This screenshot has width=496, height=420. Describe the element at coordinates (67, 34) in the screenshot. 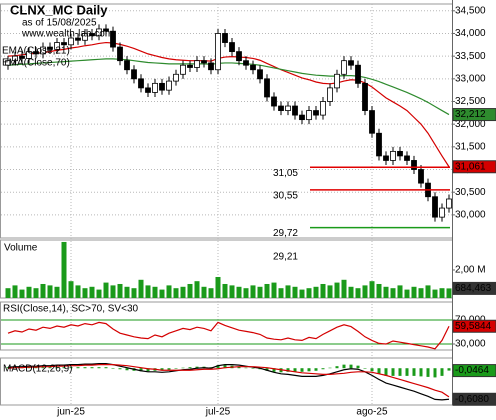

I see `source: www.wealth-lab.com` at that location.